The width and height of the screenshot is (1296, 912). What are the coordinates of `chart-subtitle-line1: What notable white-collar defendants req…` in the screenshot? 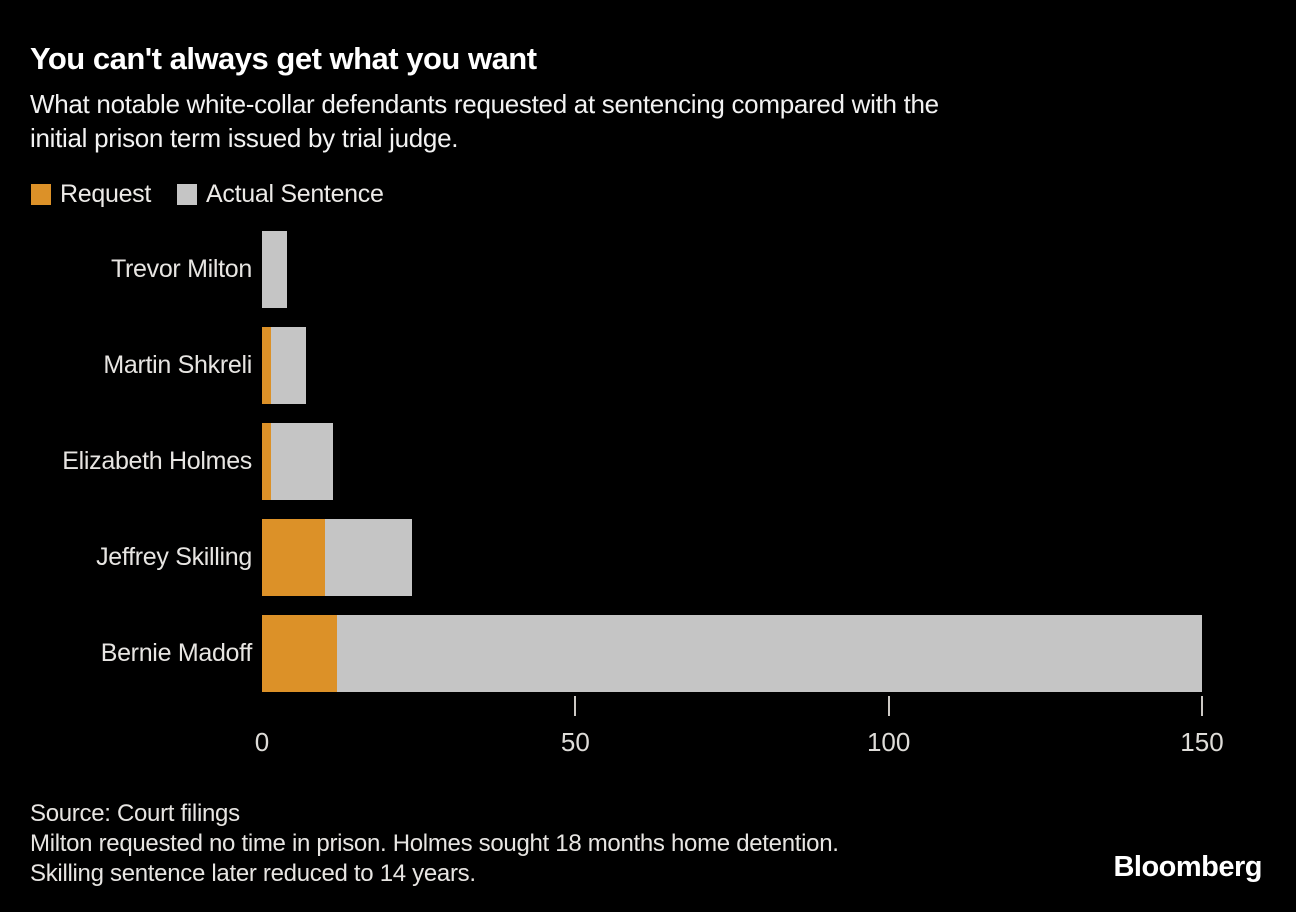 It's located at (484, 104).